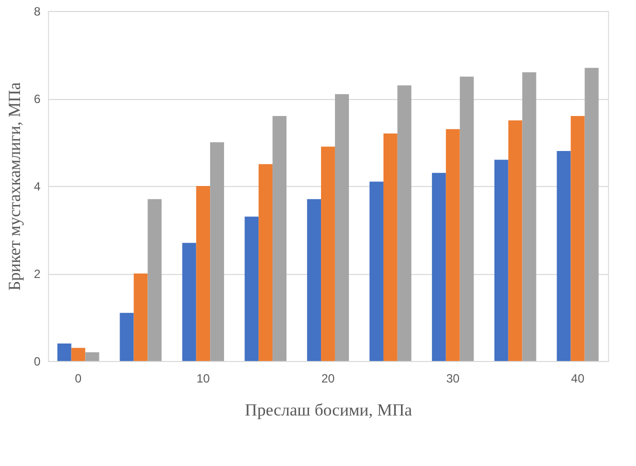  Describe the element at coordinates (328, 379) in the screenshot. I see `x-tick-label: 20` at that location.